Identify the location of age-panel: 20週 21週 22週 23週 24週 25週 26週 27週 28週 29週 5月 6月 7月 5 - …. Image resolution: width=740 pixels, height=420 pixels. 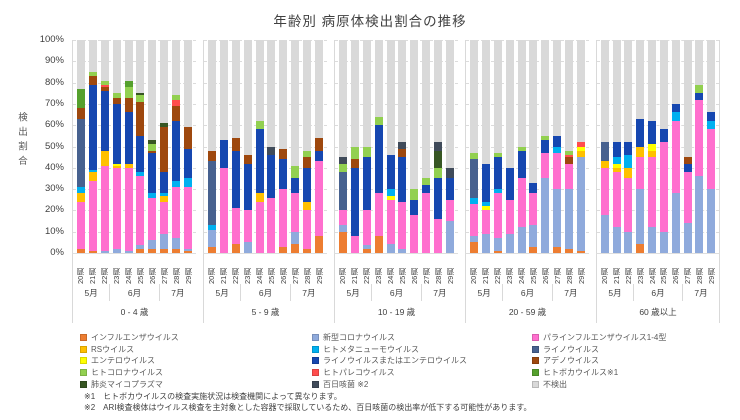
(265, 181).